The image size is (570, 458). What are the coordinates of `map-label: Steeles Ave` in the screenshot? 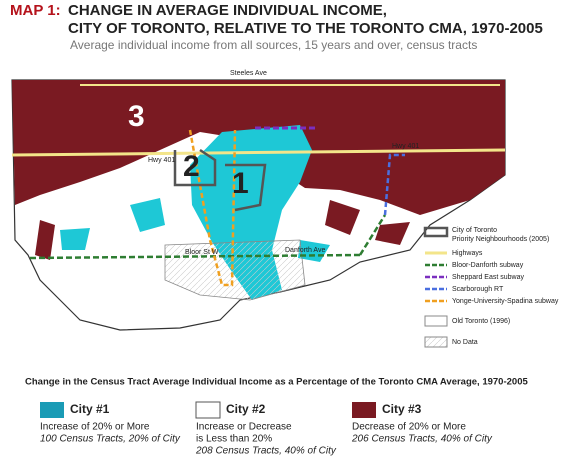 It's located at (248, 73).